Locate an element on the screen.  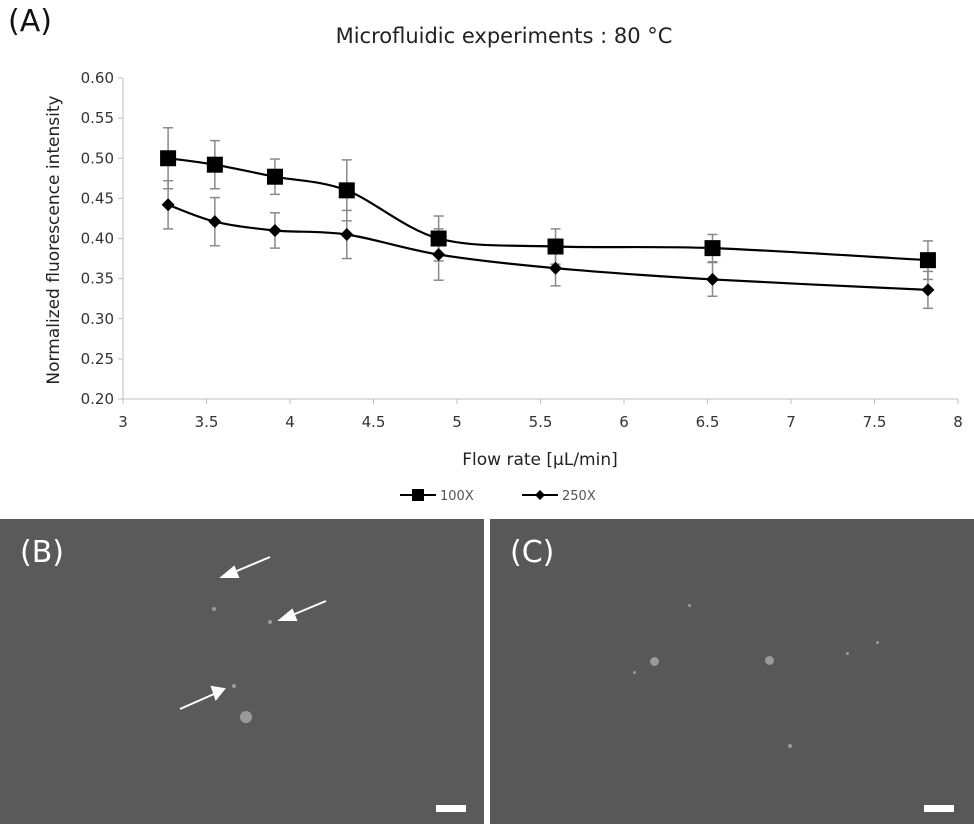
y-tick-label: 0.40 is located at coordinates (97, 239).